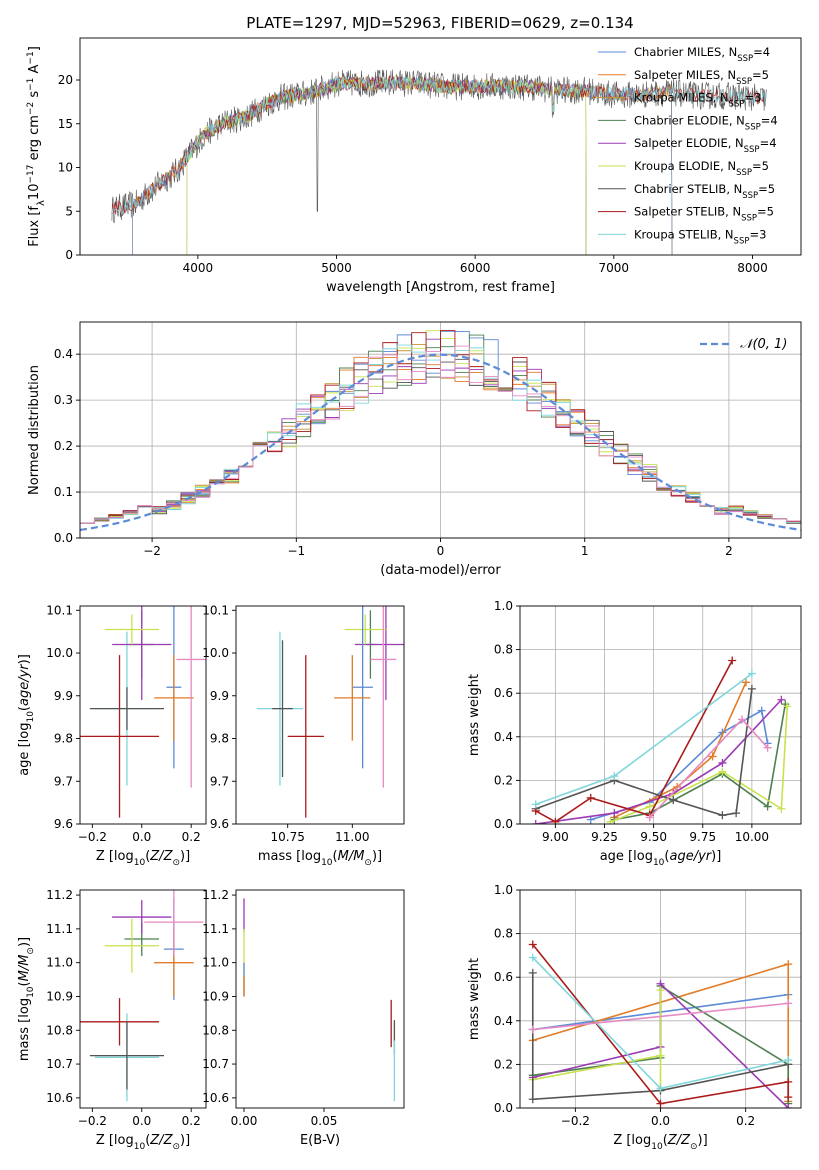 Image resolution: width=819 pixels, height=1170 pixels. What do you see at coordinates (763, 344) in the screenshot?
I see `legend-entry: 𝒩(0, 1)` at bounding box center [763, 344].